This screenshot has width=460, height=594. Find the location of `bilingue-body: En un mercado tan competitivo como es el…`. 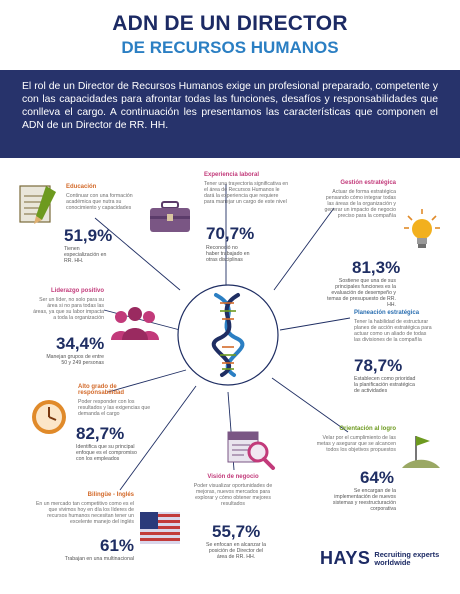

bilingue-body: En un mercado tan competitivo como es el… is located at coordinates (84, 513).